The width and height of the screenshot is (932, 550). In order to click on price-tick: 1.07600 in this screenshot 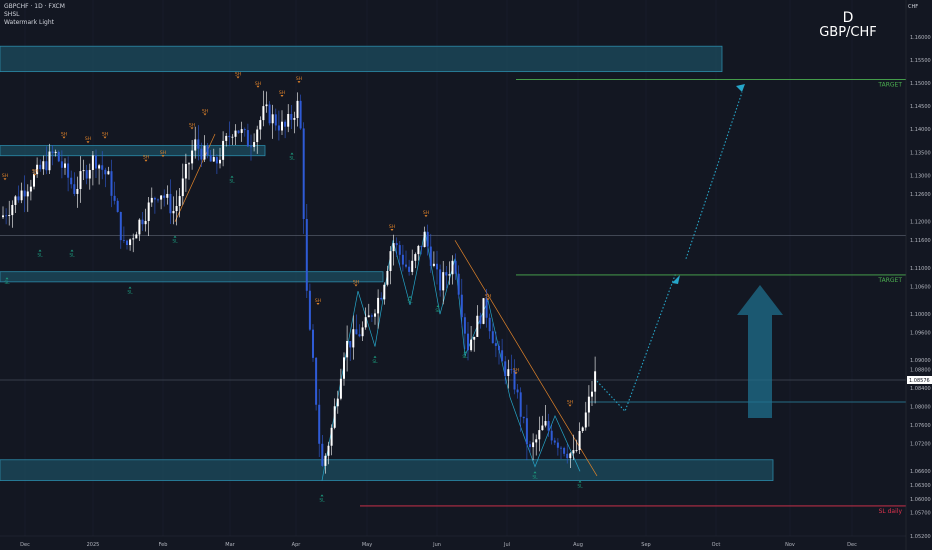, I will do `click(920, 426)`.